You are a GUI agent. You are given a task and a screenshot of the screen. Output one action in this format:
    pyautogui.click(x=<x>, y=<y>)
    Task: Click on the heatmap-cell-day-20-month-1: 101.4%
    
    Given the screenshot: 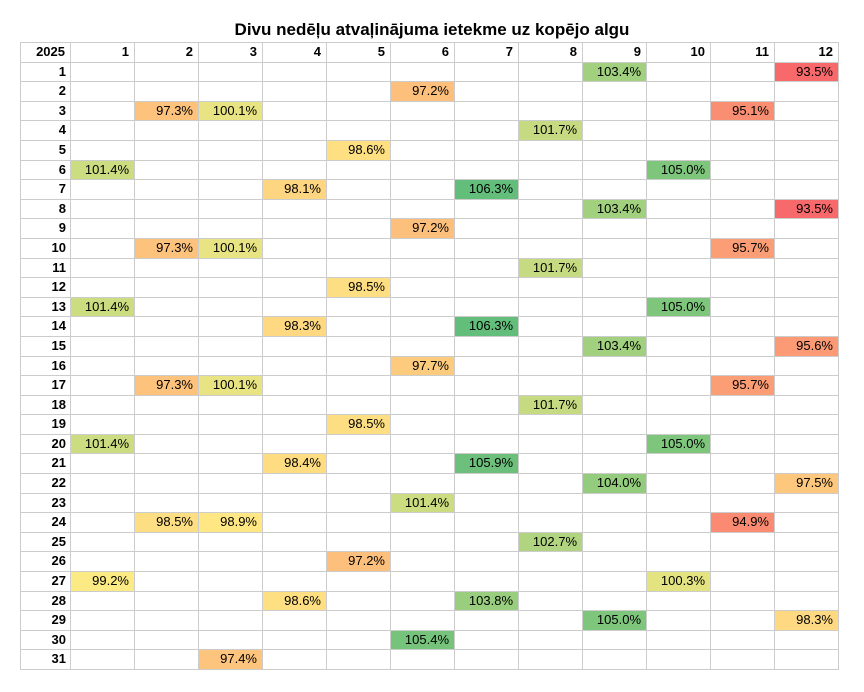 What is the action you would take?
    pyautogui.click(x=103, y=444)
    